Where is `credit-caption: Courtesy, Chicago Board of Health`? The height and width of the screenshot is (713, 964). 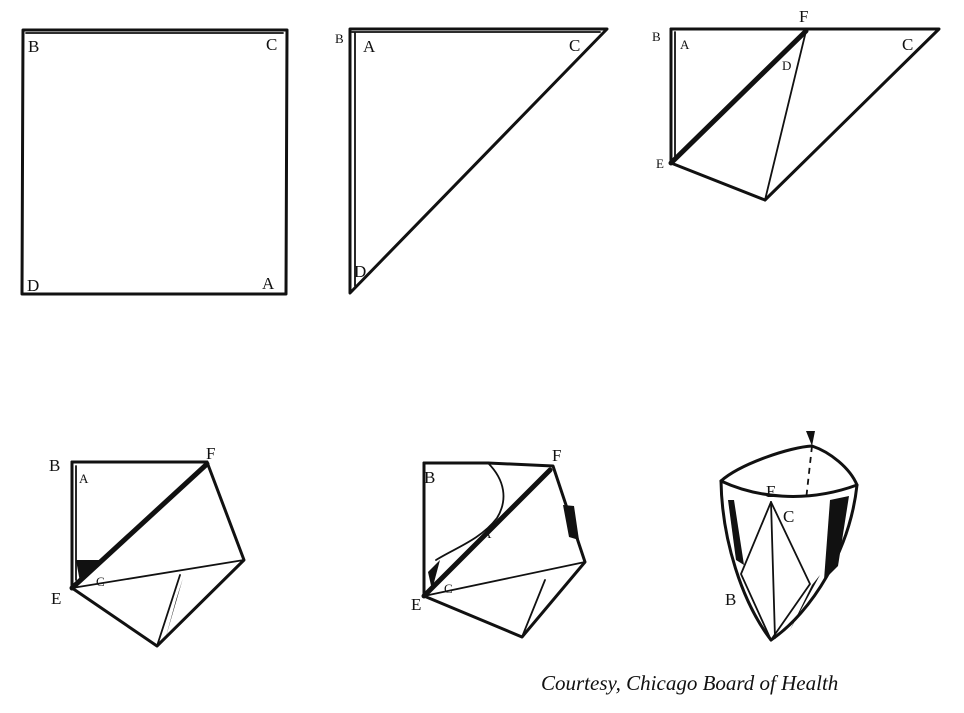
credit-caption: Courtesy, Chicago Board of Health is located at coordinates (689, 683).